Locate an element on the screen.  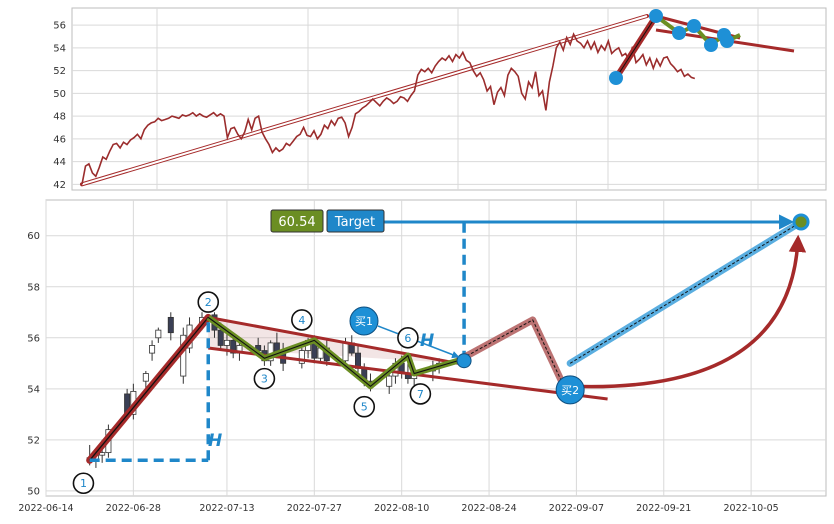
target-value-badge is located at coordinates (297, 221).